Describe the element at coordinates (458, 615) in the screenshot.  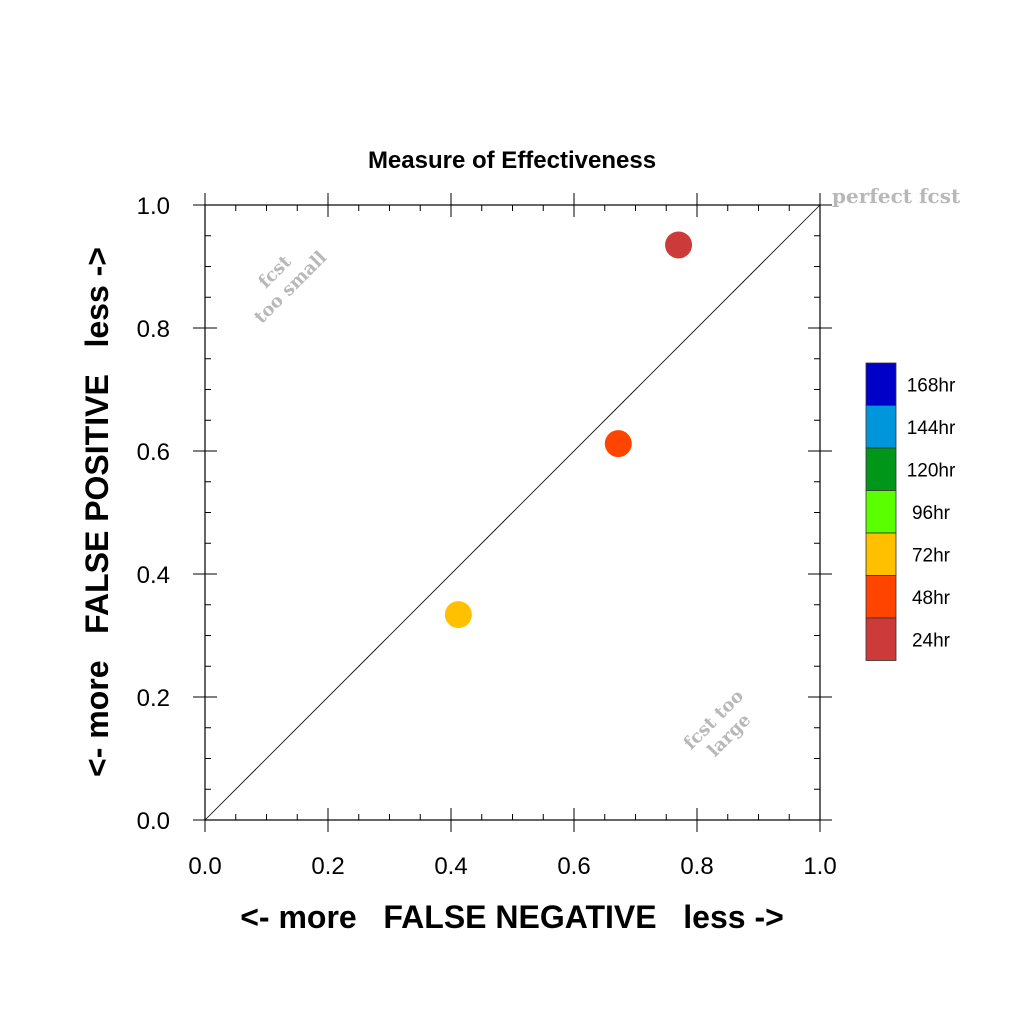
I see `data-point-72hr` at that location.